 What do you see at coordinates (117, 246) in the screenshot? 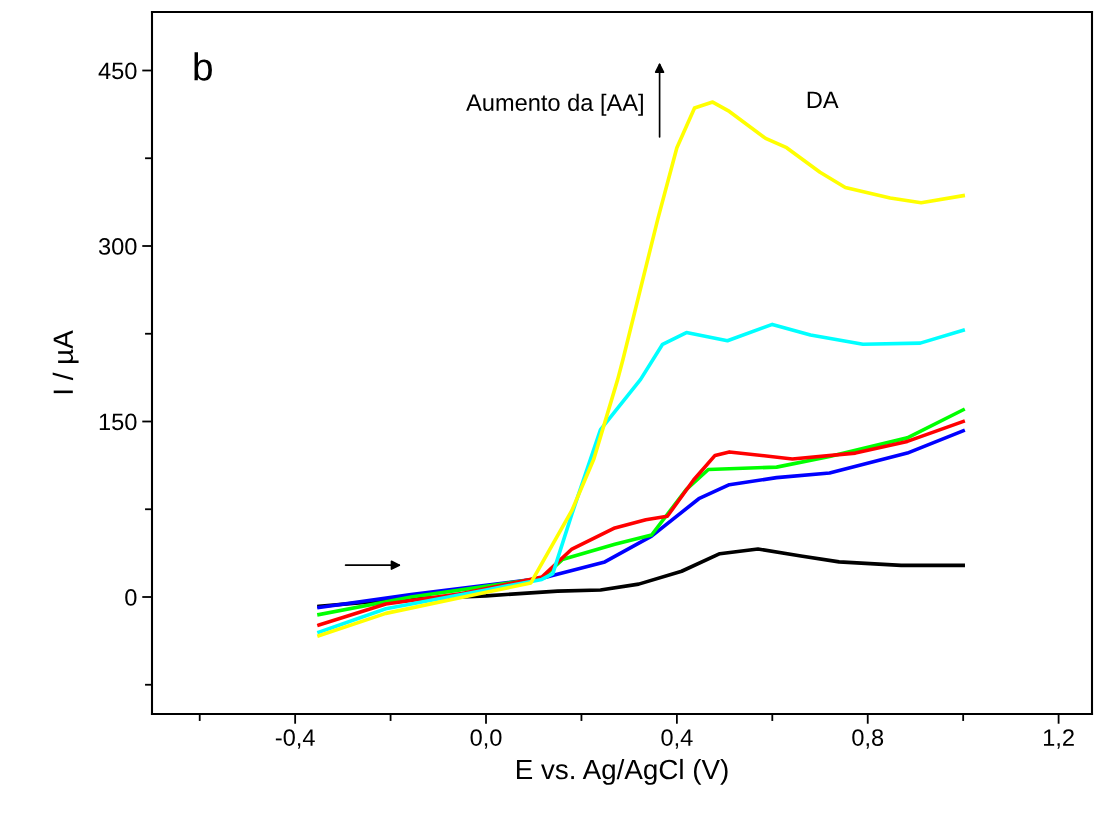
I see `y-tick-label: 300` at bounding box center [117, 246].